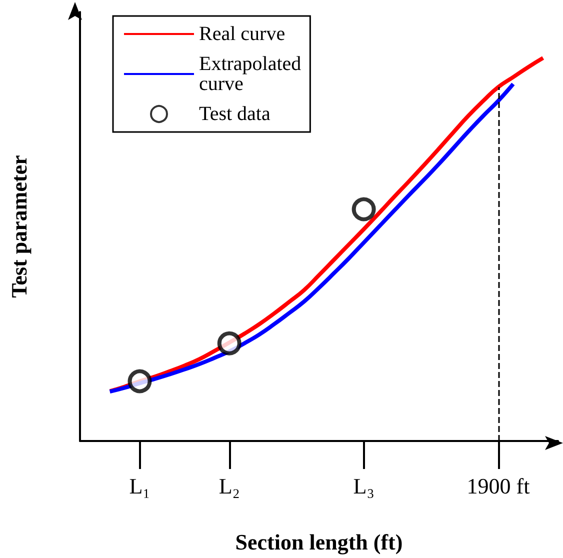 The width and height of the screenshot is (563, 558). What do you see at coordinates (234, 114) in the screenshot?
I see `legend-label: Test data` at bounding box center [234, 114].